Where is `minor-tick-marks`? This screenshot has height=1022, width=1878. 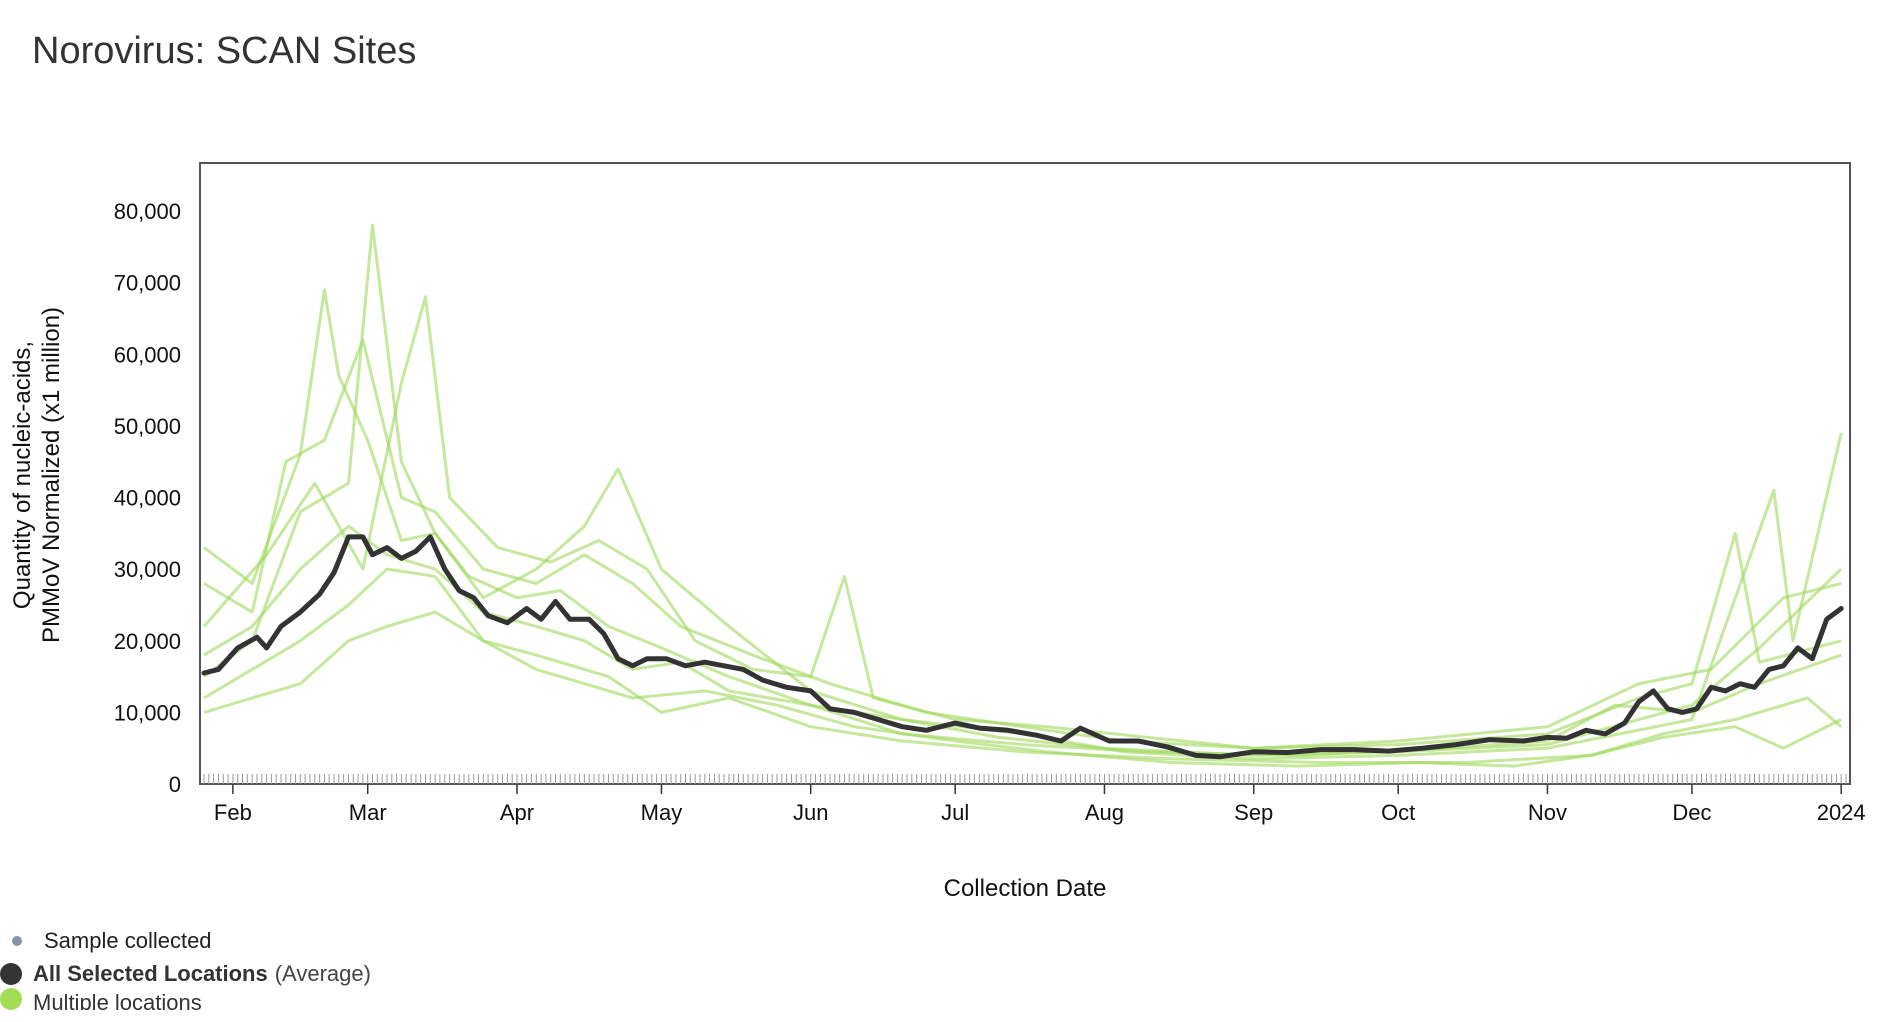 minor-tick-marks is located at coordinates (1025, 779).